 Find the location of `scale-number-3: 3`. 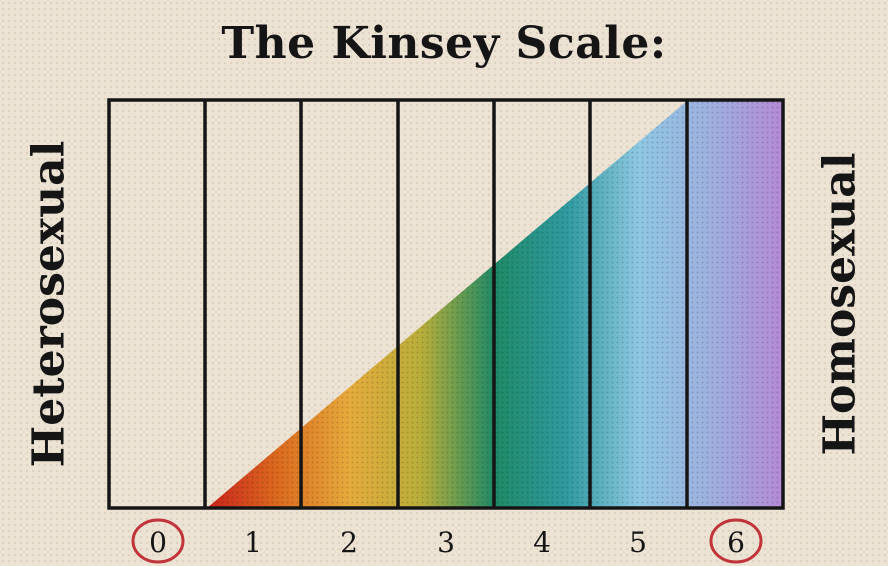

scale-number-3: 3 is located at coordinates (446, 542).